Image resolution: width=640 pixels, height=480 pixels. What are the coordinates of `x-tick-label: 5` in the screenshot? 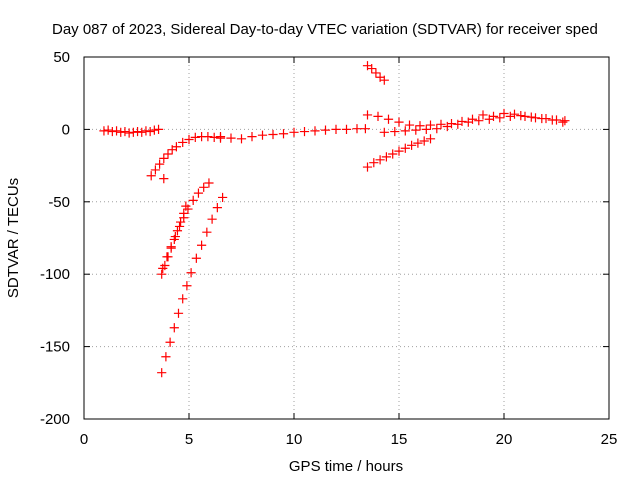 It's located at (189, 439).